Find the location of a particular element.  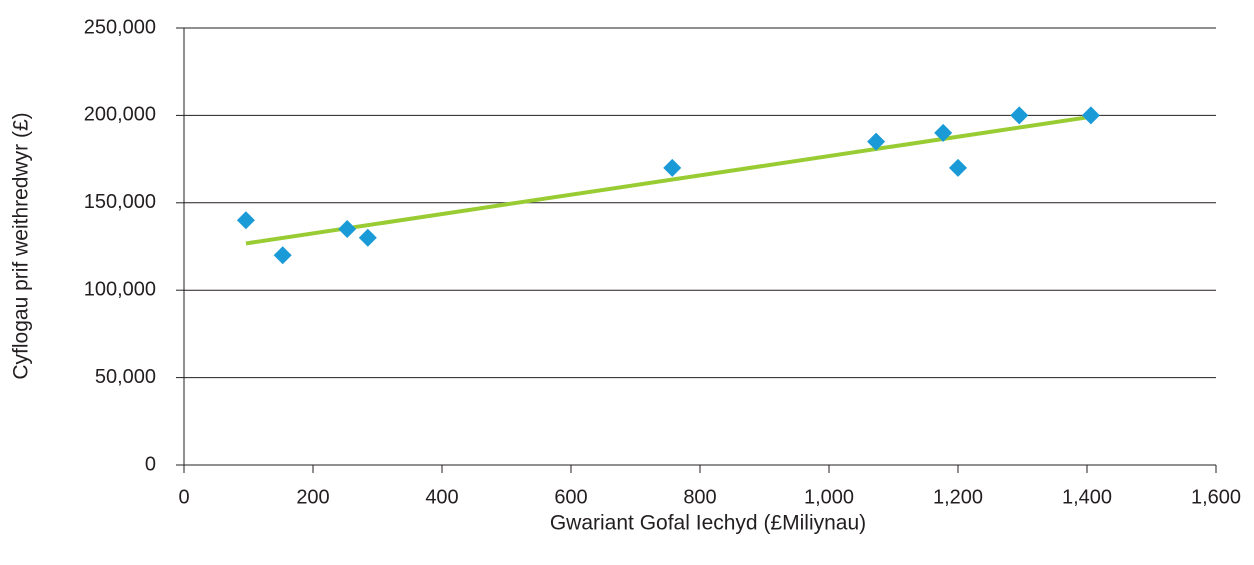

y-axis-title: Cyflogau prif weithredwyr (£) is located at coordinates (21, 245).